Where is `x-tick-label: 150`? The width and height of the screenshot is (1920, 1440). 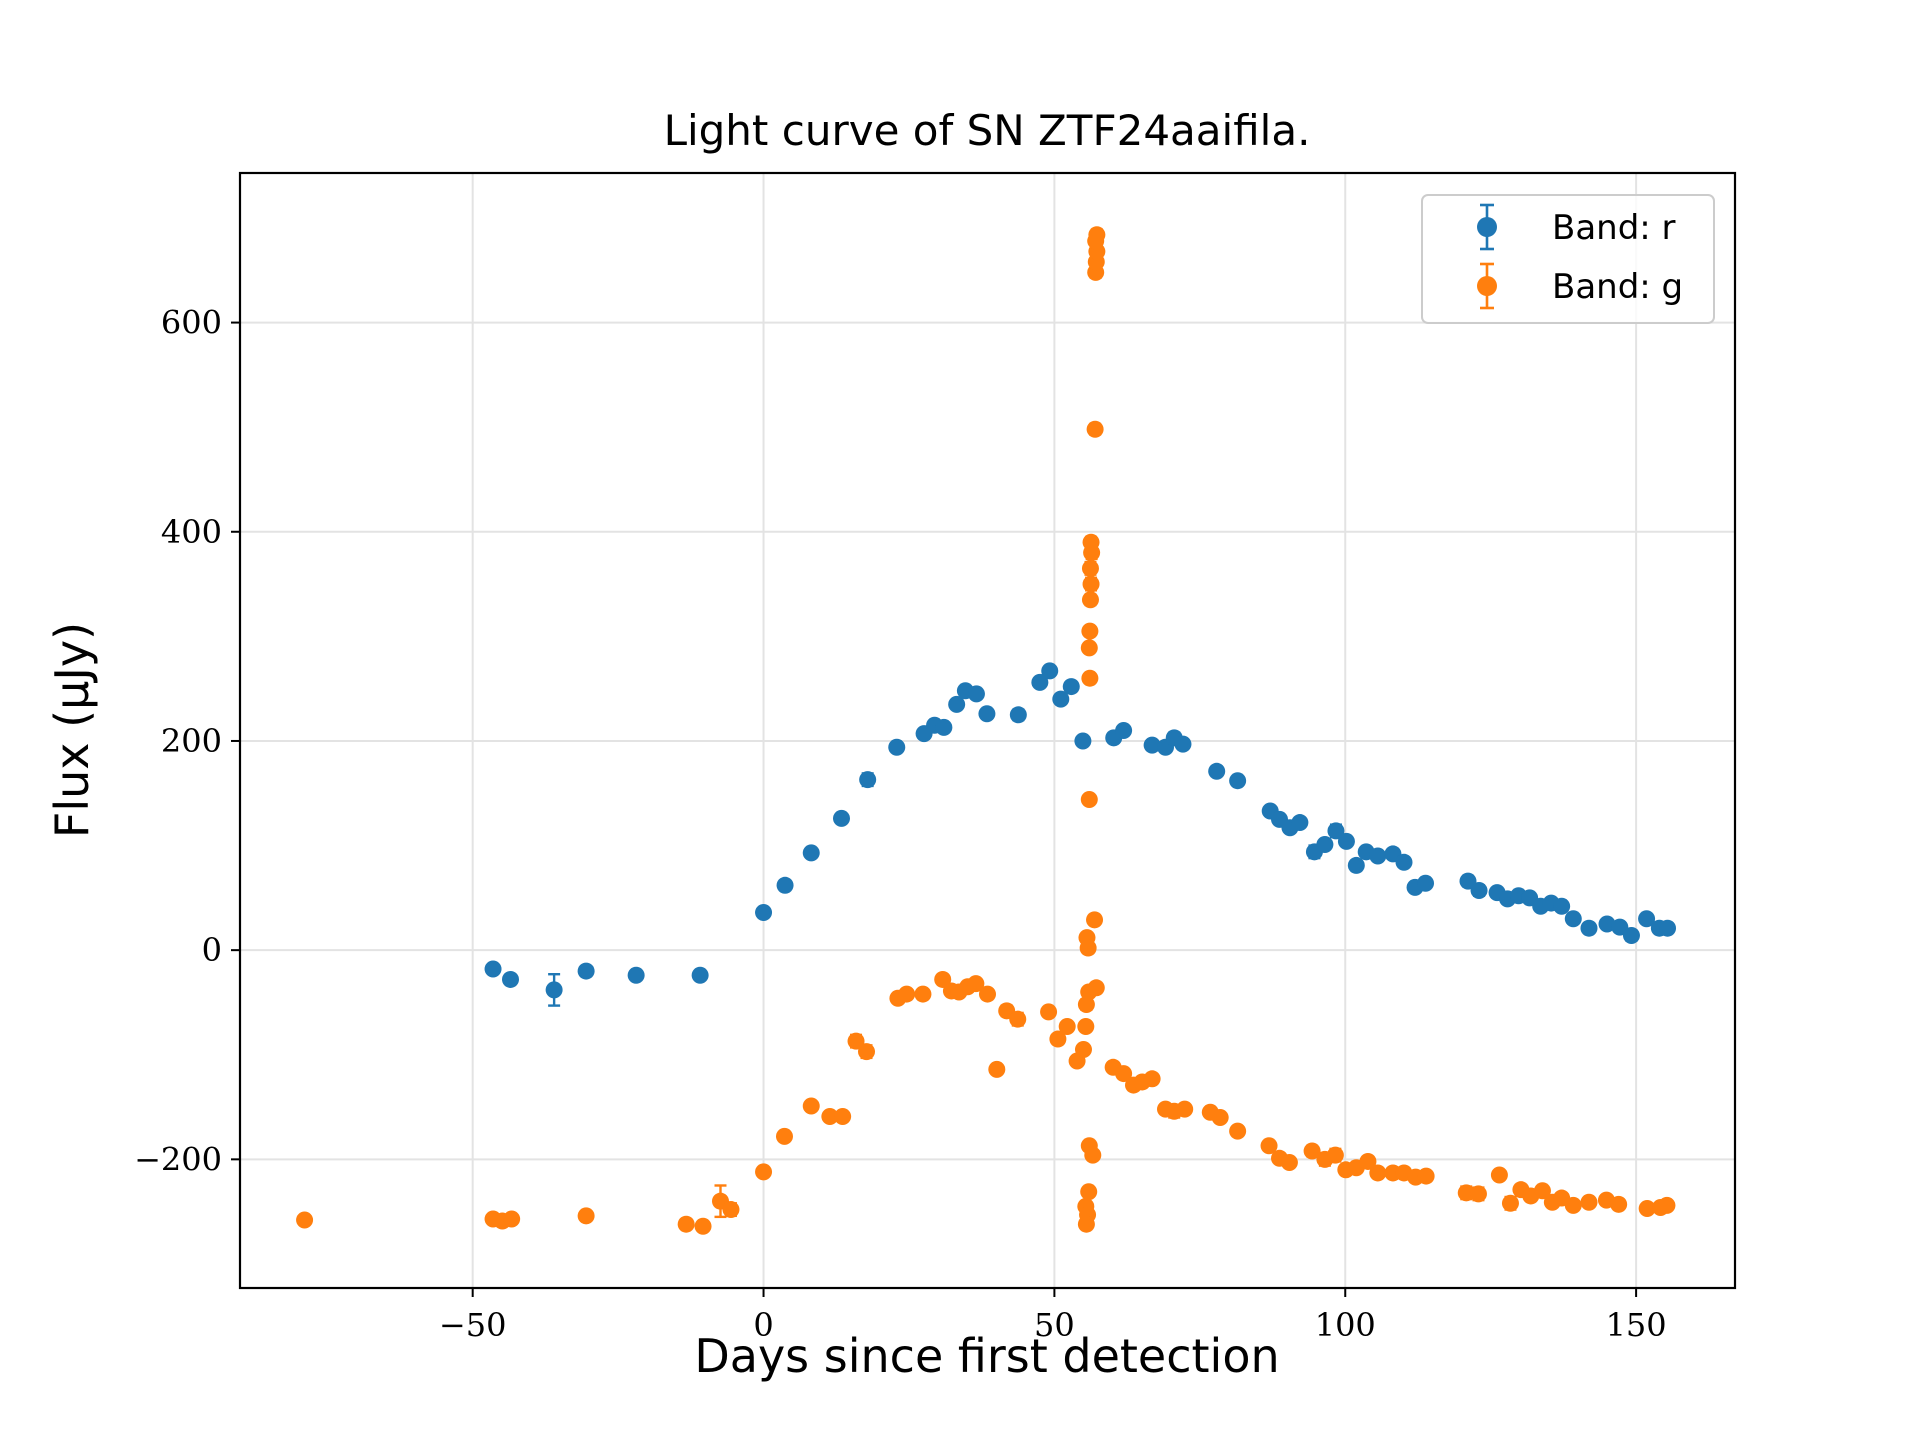
x-tick-label: 150 is located at coordinates (1636, 1325).